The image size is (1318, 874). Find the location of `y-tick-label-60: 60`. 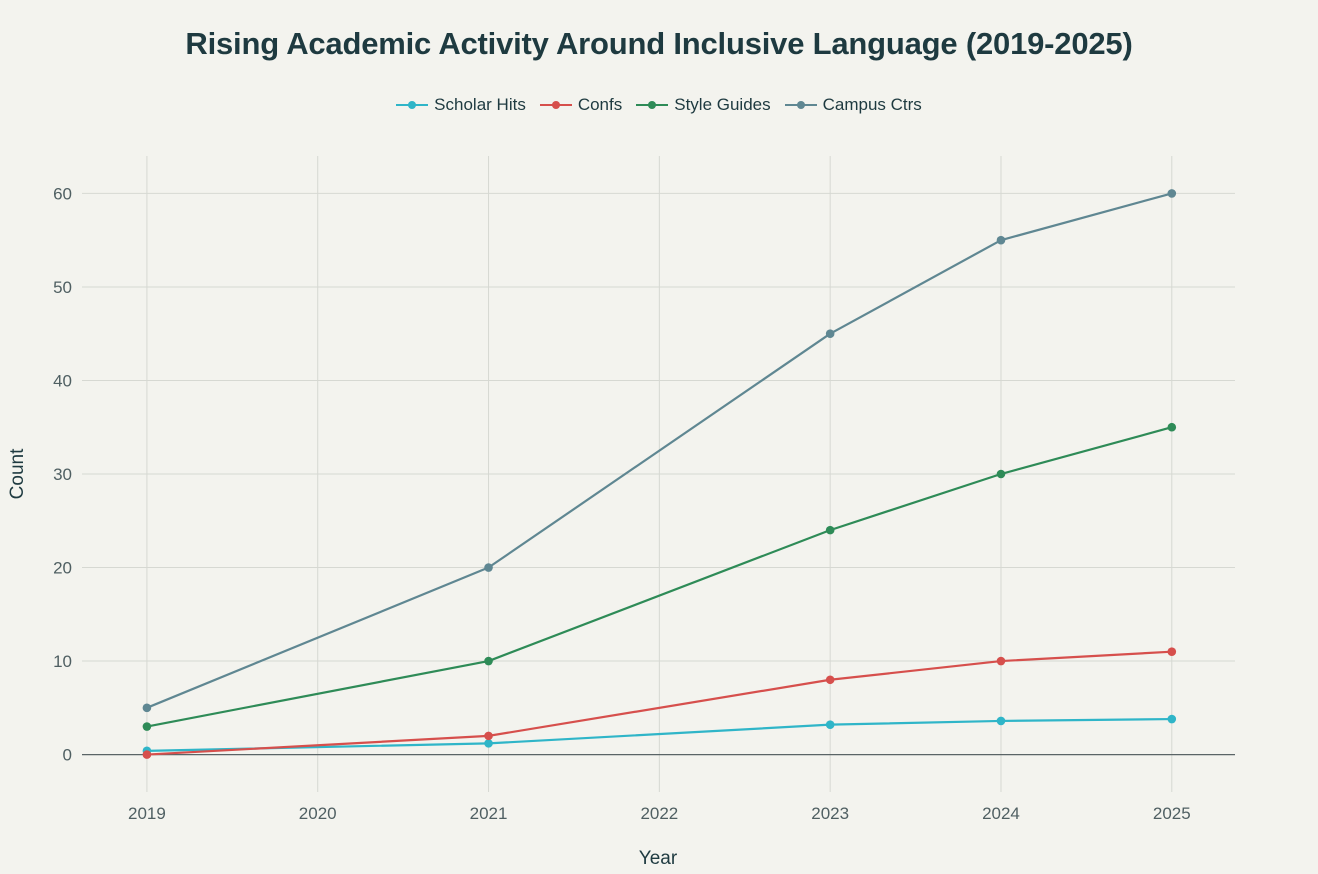

y-tick-label-60: 60 is located at coordinates (62, 193).